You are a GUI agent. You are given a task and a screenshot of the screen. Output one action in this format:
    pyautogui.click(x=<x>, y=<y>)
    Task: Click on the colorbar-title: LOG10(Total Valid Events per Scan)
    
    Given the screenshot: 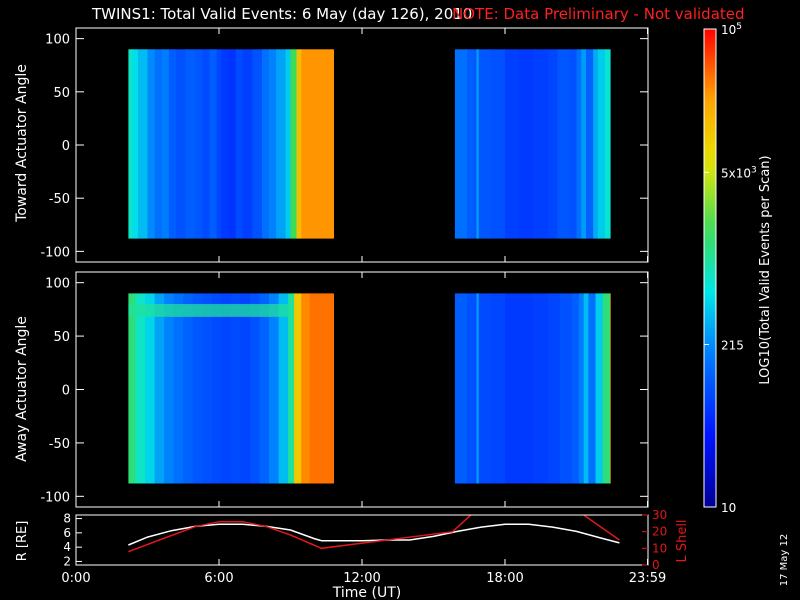 What is the action you would take?
    pyautogui.click(x=765, y=269)
    